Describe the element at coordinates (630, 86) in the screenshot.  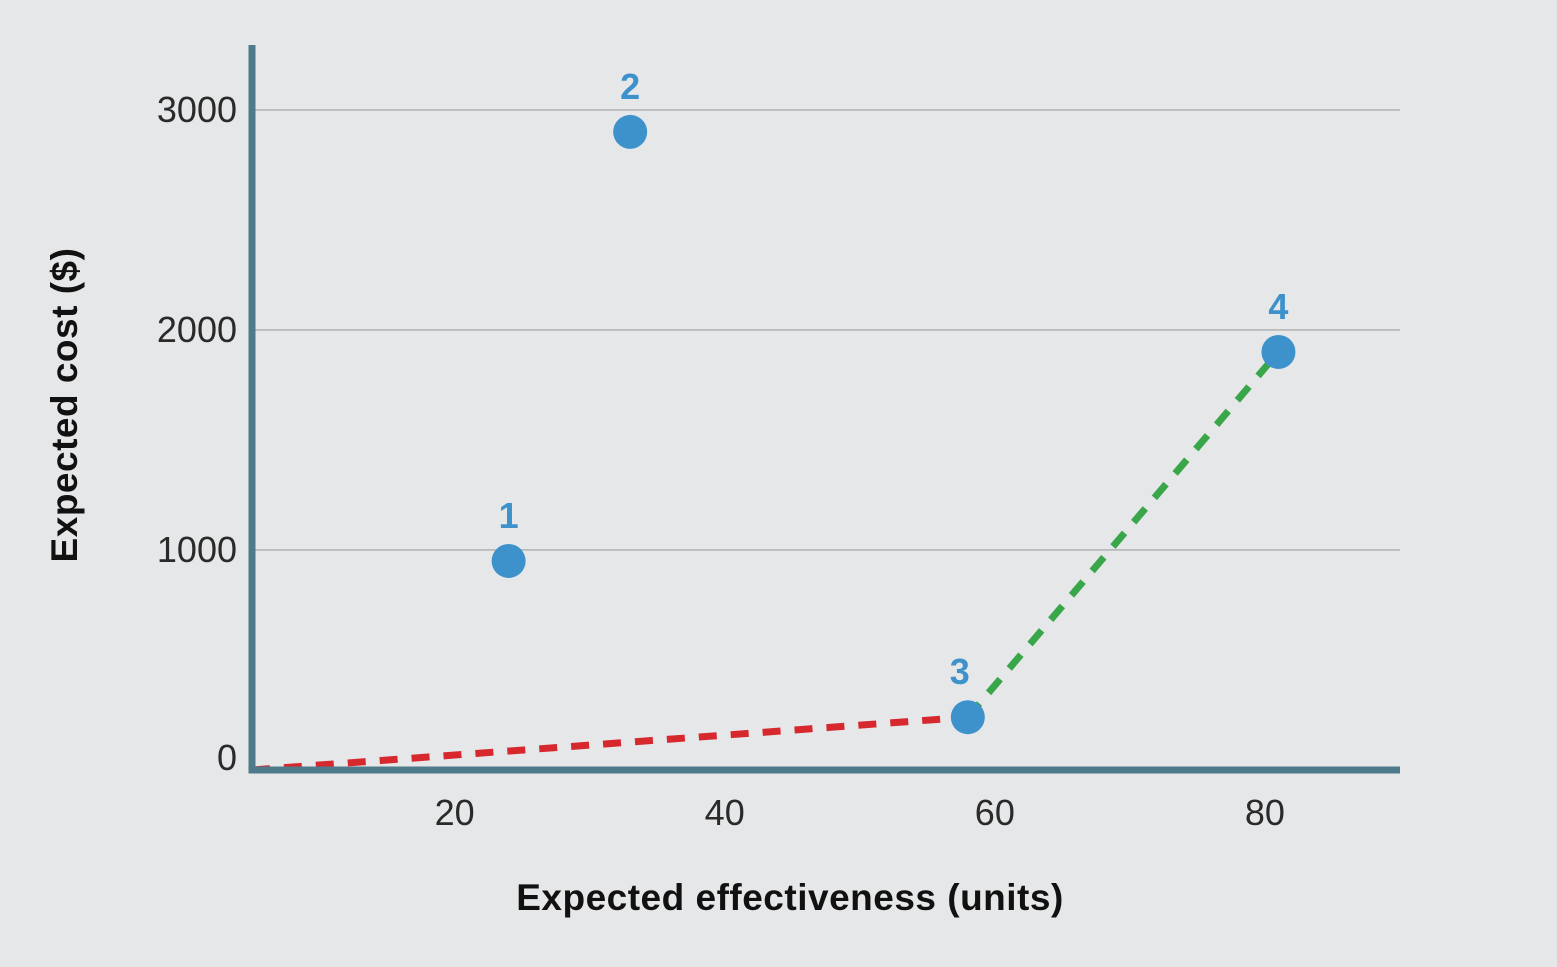
I see `data-point-label-2: 2` at that location.